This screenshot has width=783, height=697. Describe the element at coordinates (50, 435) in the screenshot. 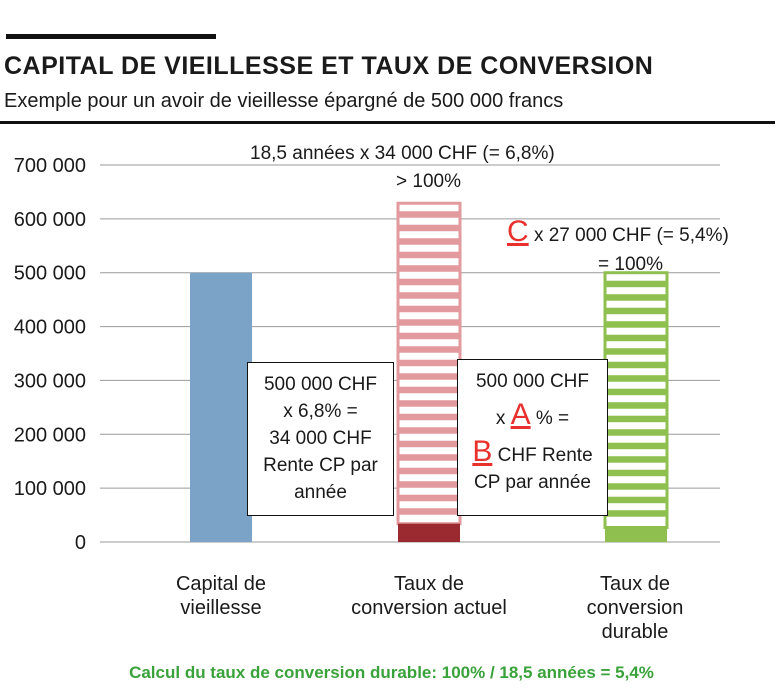

I see `y-tick-label: 200 000` at that location.